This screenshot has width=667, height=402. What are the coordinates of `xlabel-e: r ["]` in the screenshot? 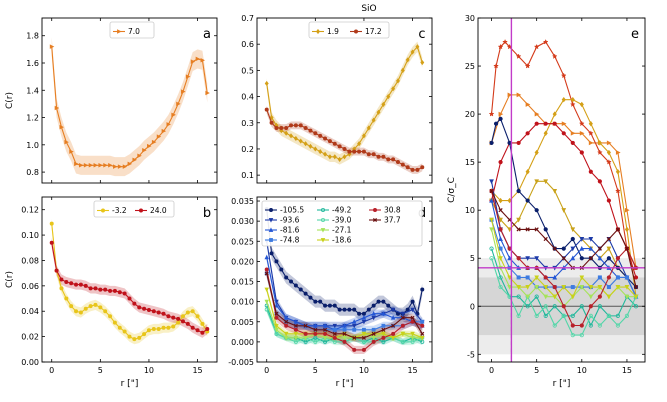 It's located at (562, 384).